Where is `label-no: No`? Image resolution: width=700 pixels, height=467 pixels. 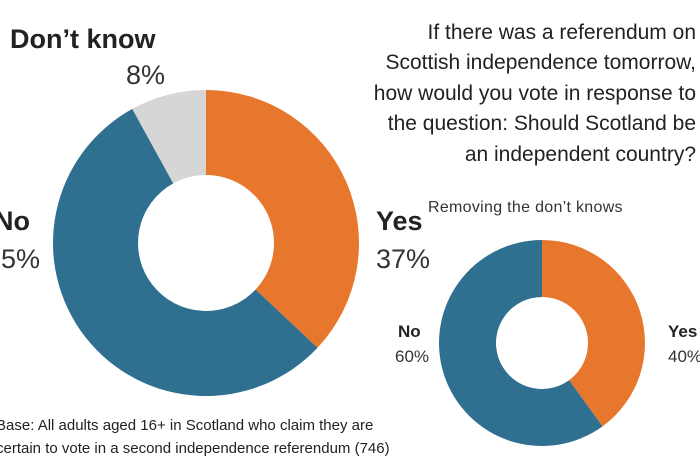 label-no: No is located at coordinates (15, 221).